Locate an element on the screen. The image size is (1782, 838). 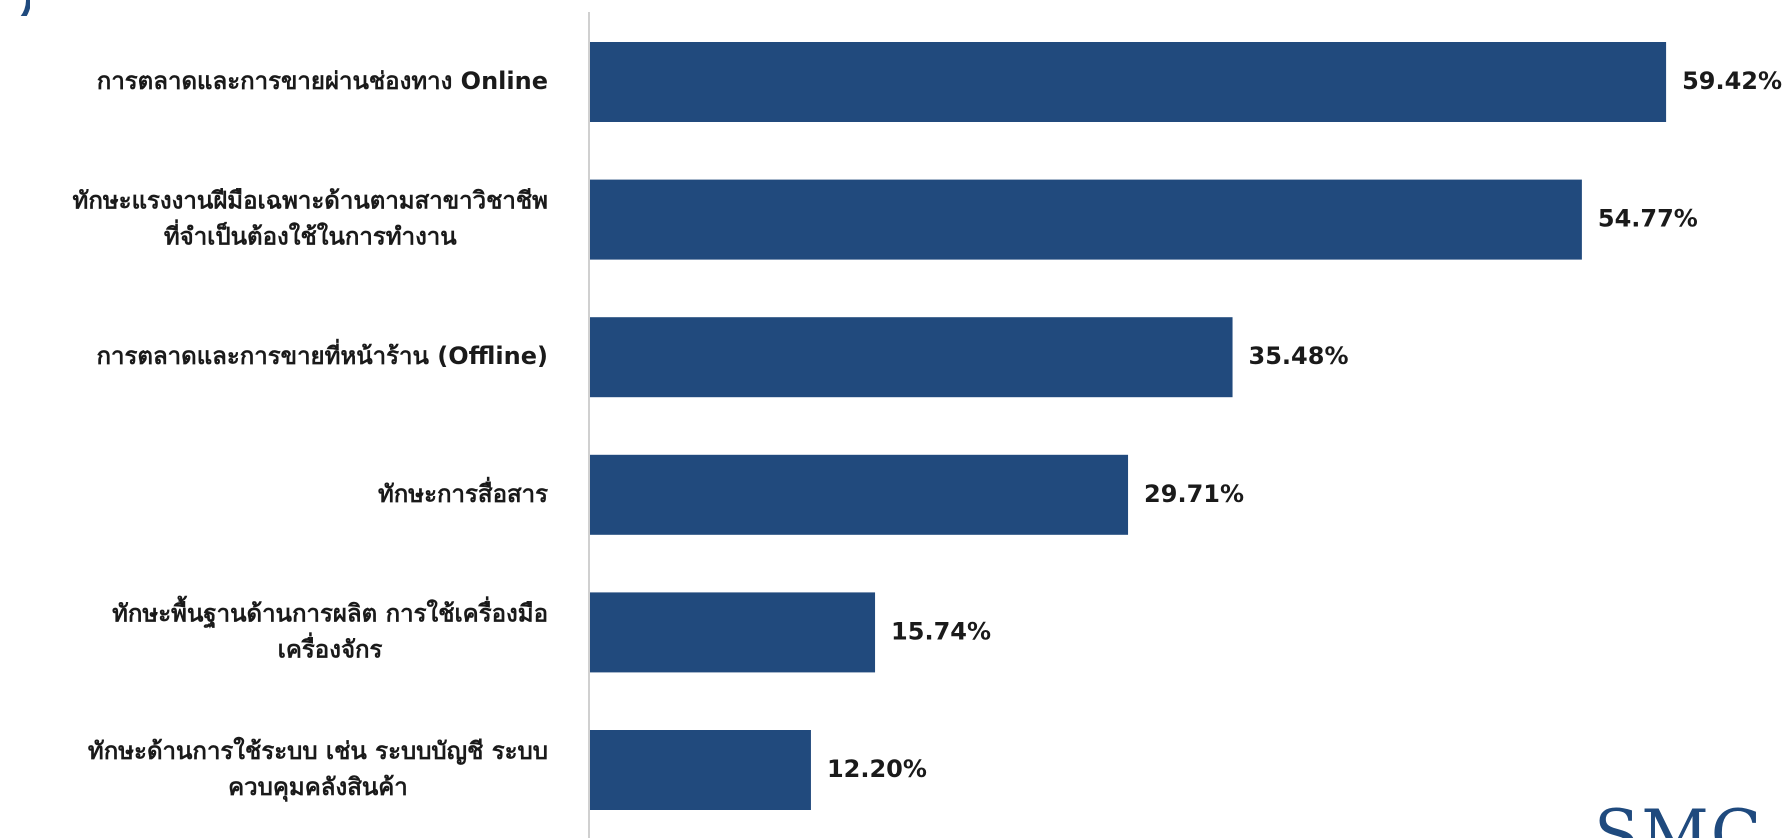
logo-text: SMC is located at coordinates (1679, 818).